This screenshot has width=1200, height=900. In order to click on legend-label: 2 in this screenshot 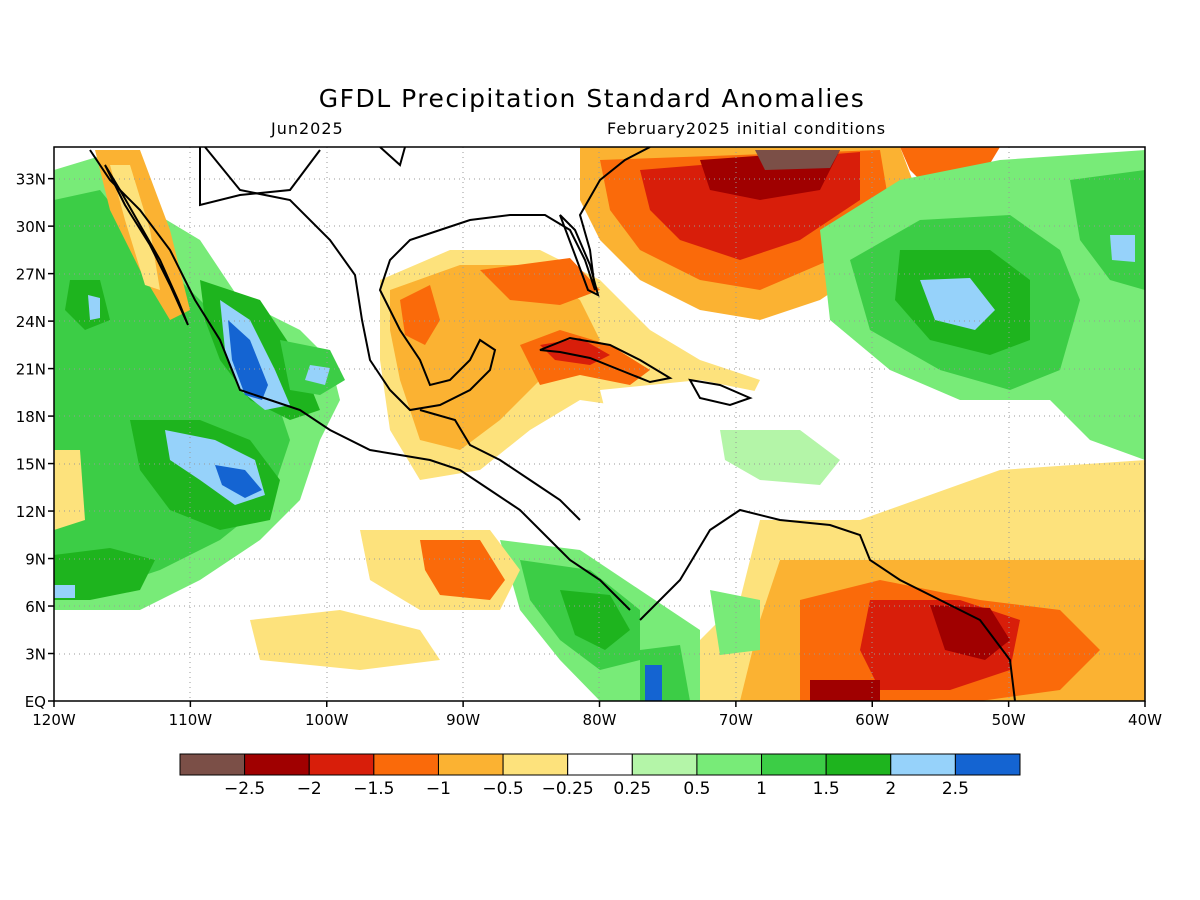, I will do `click(890, 789)`.